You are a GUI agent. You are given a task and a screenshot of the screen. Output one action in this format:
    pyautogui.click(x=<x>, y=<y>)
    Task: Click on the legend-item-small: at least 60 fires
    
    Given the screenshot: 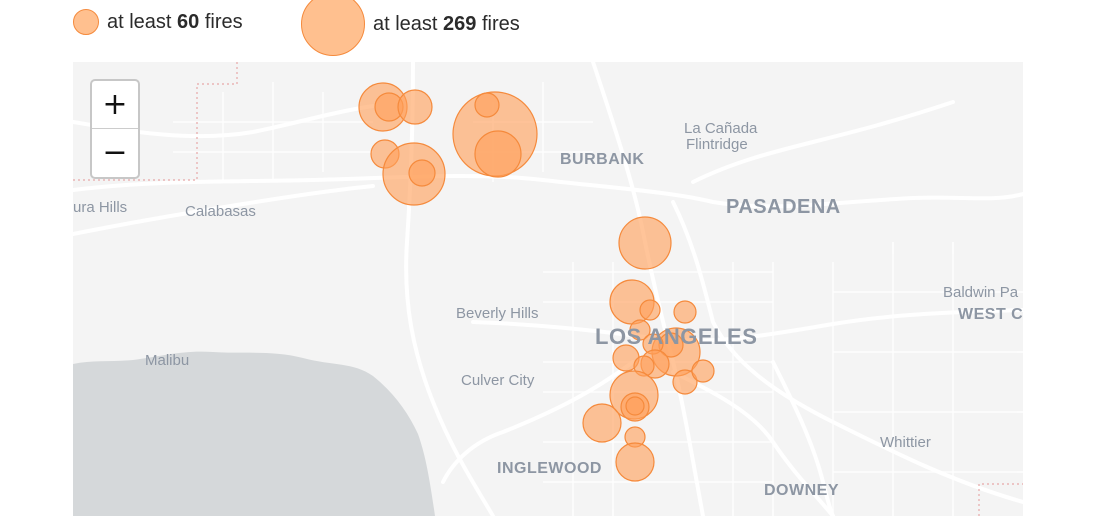 What is the action you would take?
    pyautogui.click(x=158, y=22)
    